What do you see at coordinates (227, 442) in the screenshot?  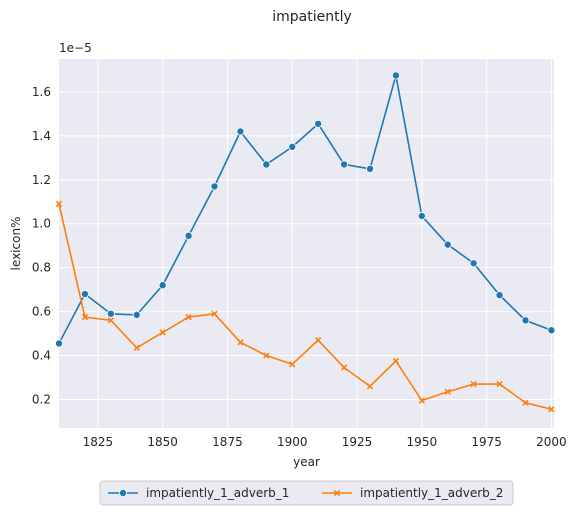 I see `x-tick-label: 1875` at bounding box center [227, 442].